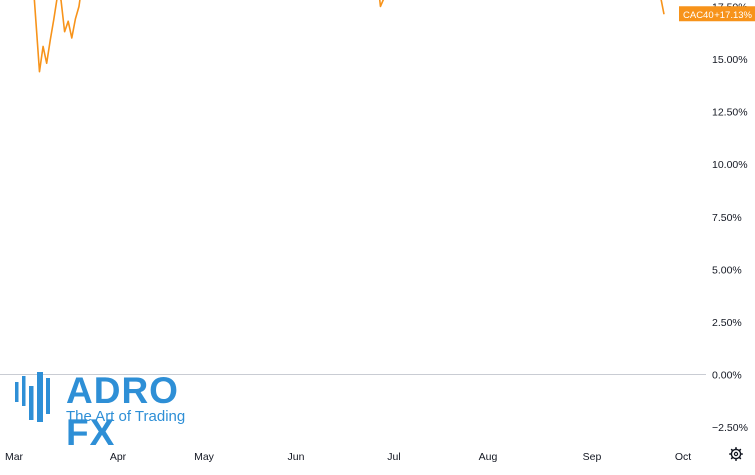 The height and width of the screenshot is (475, 755). What do you see at coordinates (727, 270) in the screenshot?
I see `y-tick-label: 5.00%` at bounding box center [727, 270].